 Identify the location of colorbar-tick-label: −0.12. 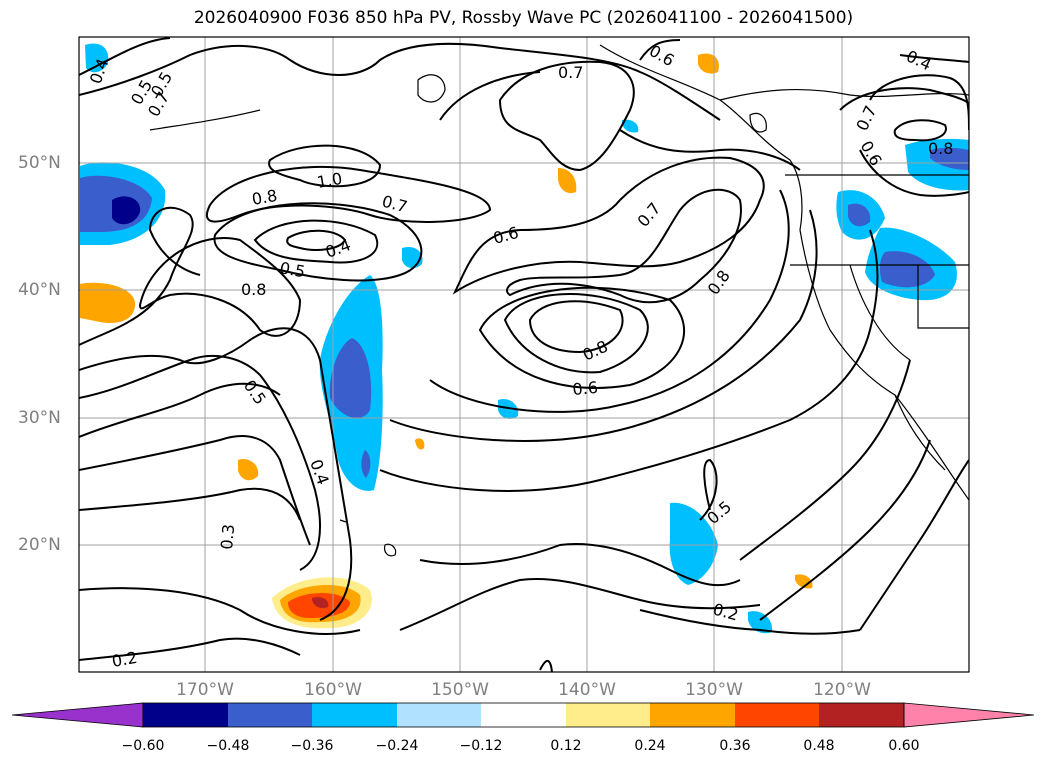
(481, 746).